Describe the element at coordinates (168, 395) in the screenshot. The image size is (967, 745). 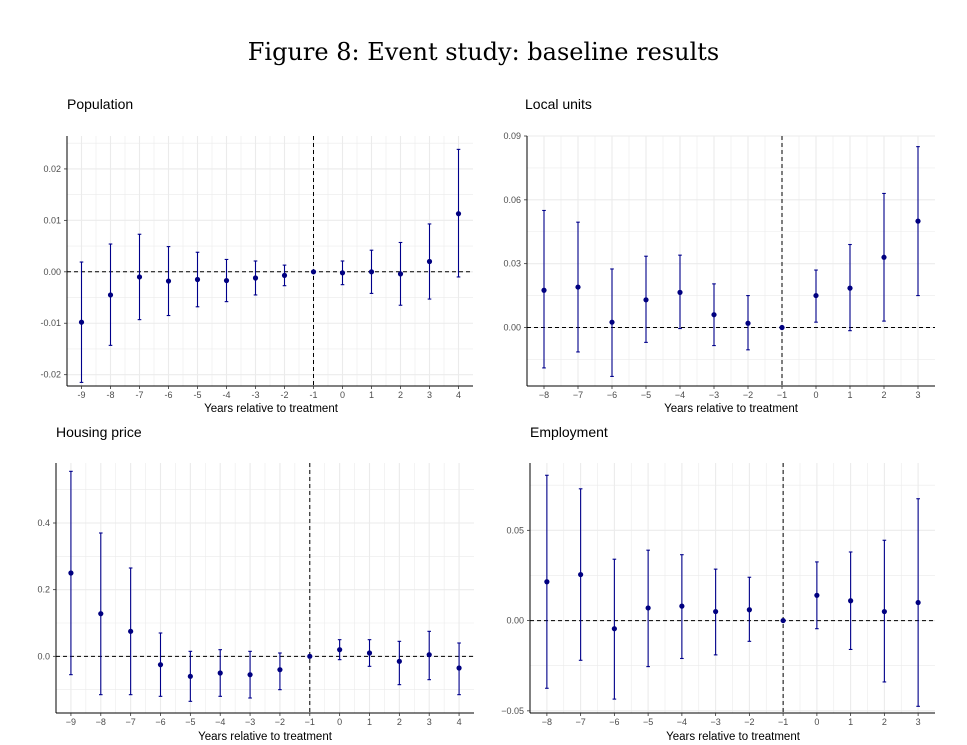
I see `x-tick-label: -6` at that location.